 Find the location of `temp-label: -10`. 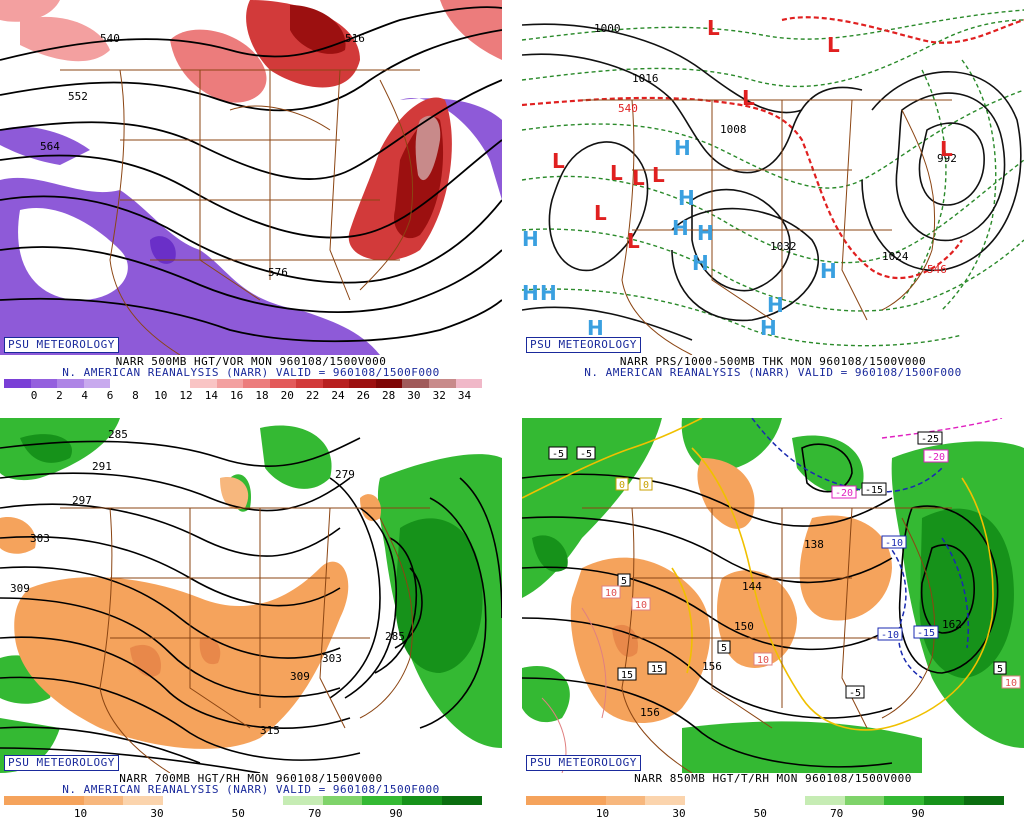

temp-label: -10 is located at coordinates (894, 543).